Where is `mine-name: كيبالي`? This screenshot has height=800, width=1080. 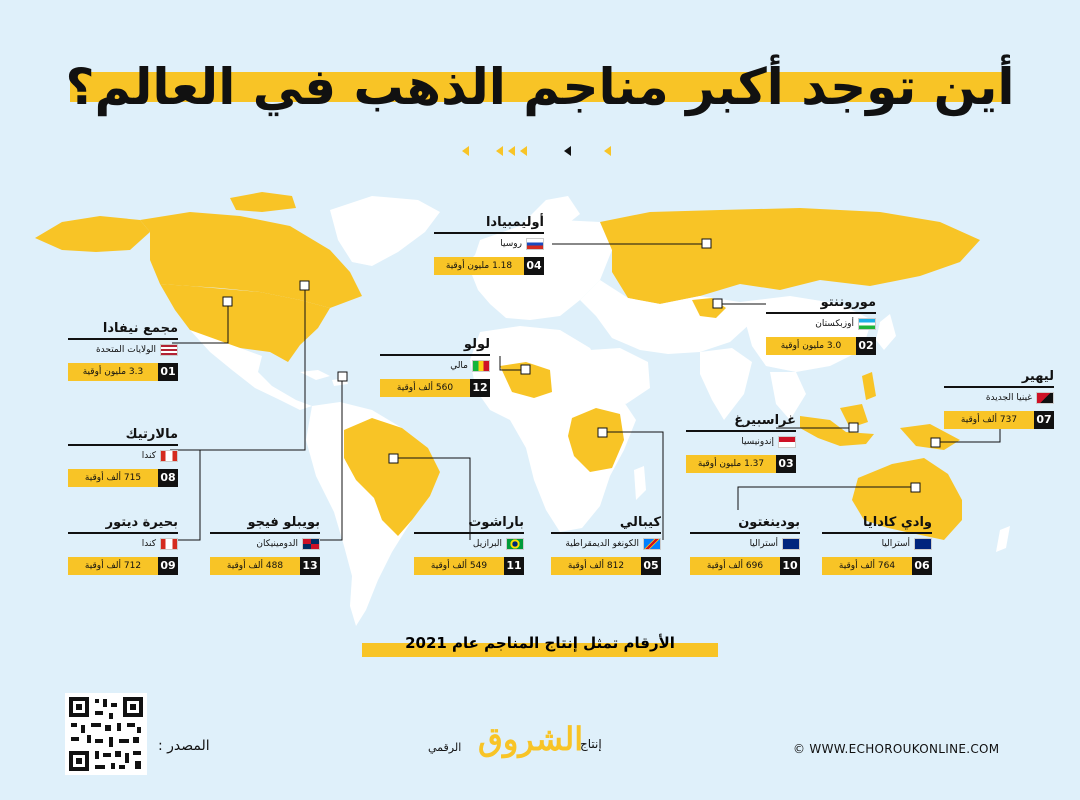 mine-name: كيبالي is located at coordinates (606, 524).